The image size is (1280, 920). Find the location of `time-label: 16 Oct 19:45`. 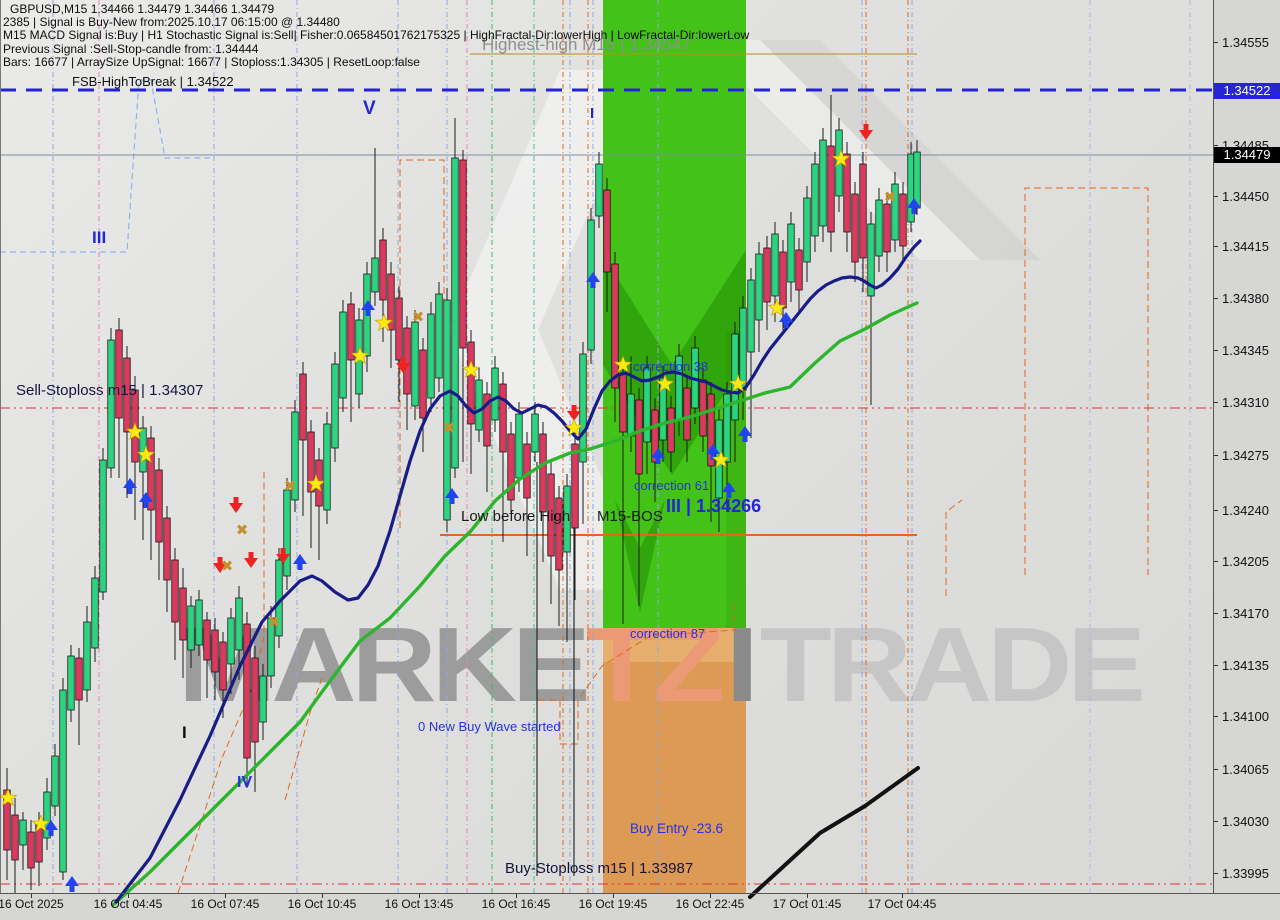

time-label: 16 Oct 19:45 is located at coordinates (613, 904).